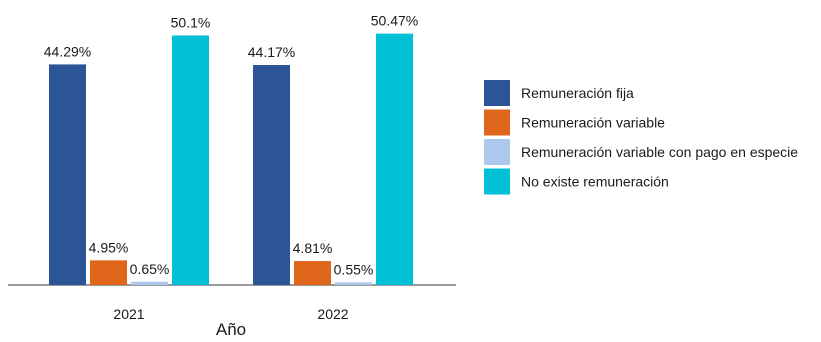  What do you see at coordinates (577, 93) in the screenshot?
I see `legend-label-series-0: Remuneración fija` at bounding box center [577, 93].